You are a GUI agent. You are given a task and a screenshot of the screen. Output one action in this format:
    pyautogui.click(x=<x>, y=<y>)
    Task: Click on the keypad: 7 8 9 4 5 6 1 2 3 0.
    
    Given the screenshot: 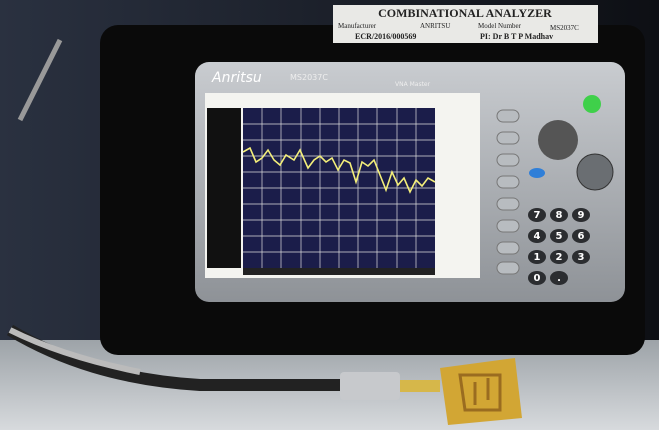 What is the action you would take?
    pyautogui.click(x=559, y=246)
    